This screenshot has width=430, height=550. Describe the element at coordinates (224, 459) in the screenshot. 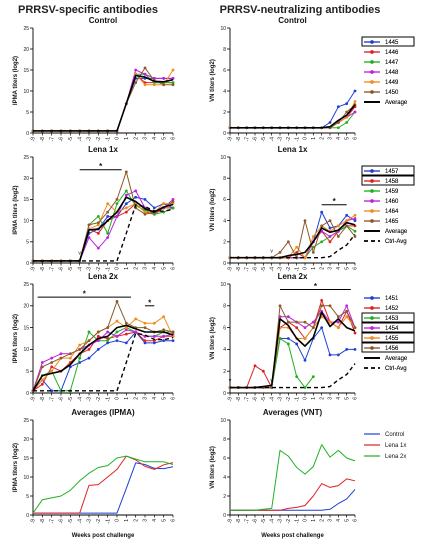

I see `y-tick-label: 6` at that location.